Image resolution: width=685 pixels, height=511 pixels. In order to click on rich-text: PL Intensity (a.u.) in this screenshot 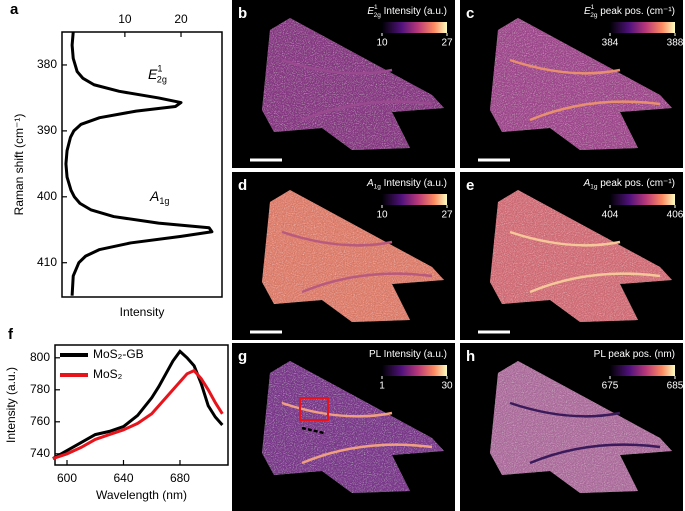, I will do `click(408, 354)`.